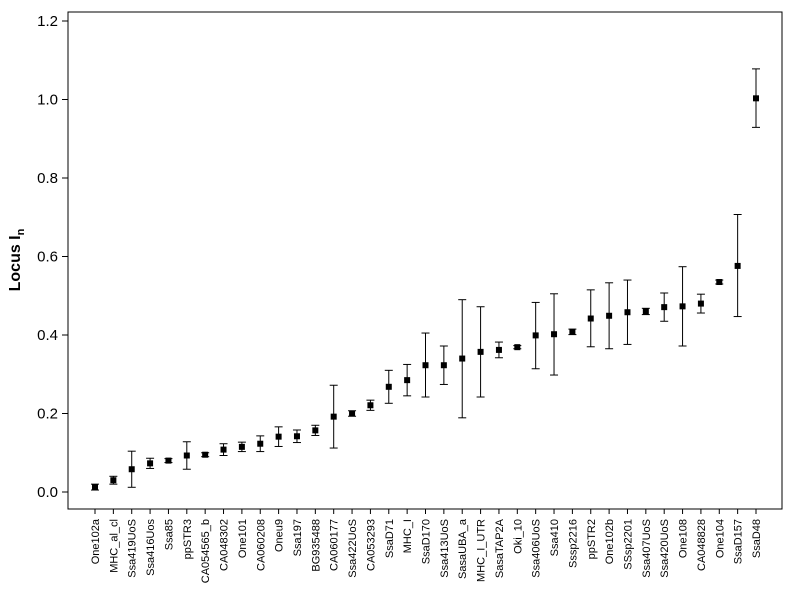 This screenshot has width=795, height=594. I want to click on x-tick-label: SsaD157, so click(739, 541).